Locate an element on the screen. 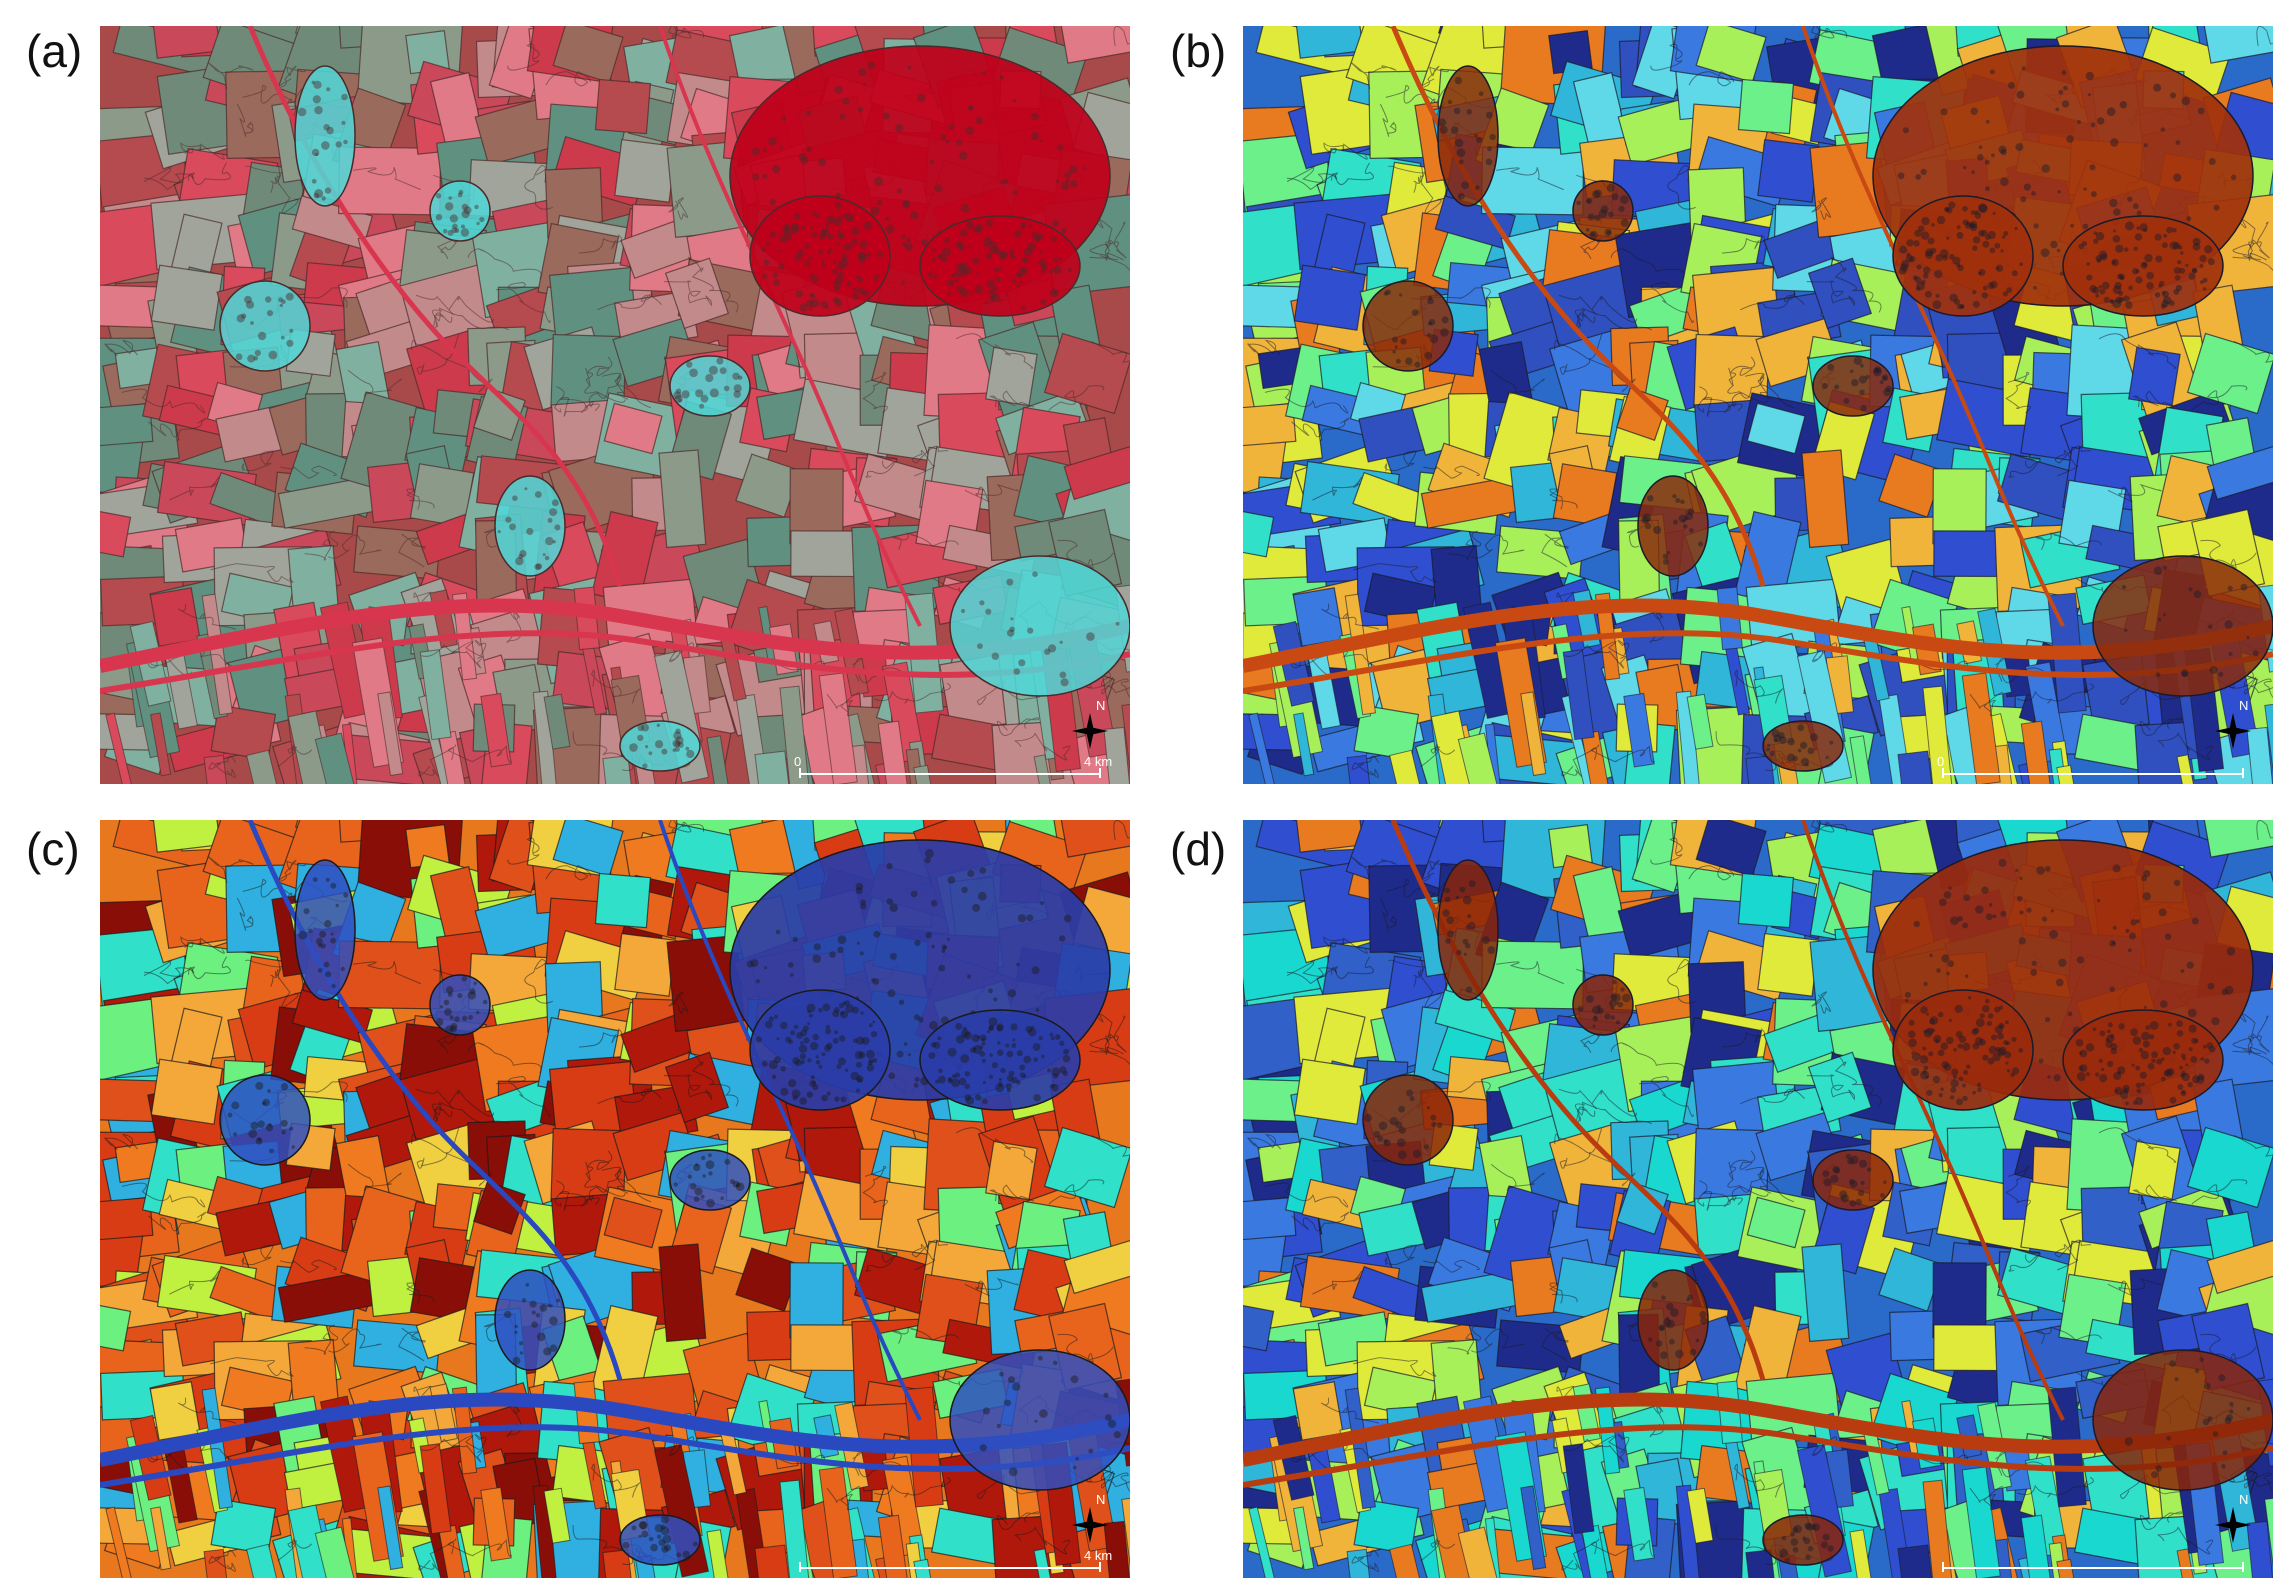 The height and width of the screenshot is (1594, 2291). north-arrow-icon is located at coordinates (1090, 1525).